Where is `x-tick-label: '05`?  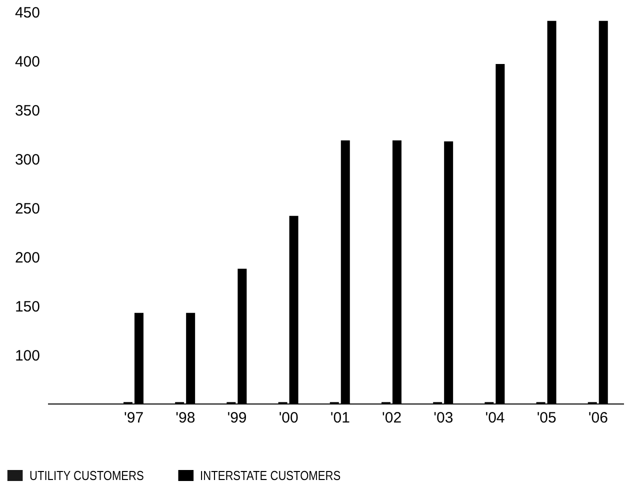
x-tick-label: '05 is located at coordinates (546, 418).